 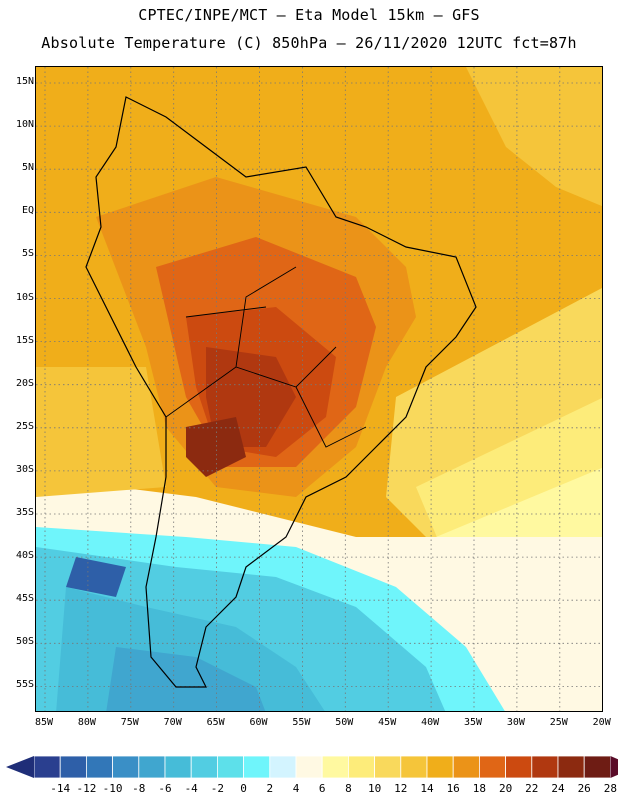 What do you see at coordinates (165, 788) in the screenshot?
I see `color-scale-label: -6` at bounding box center [165, 788].